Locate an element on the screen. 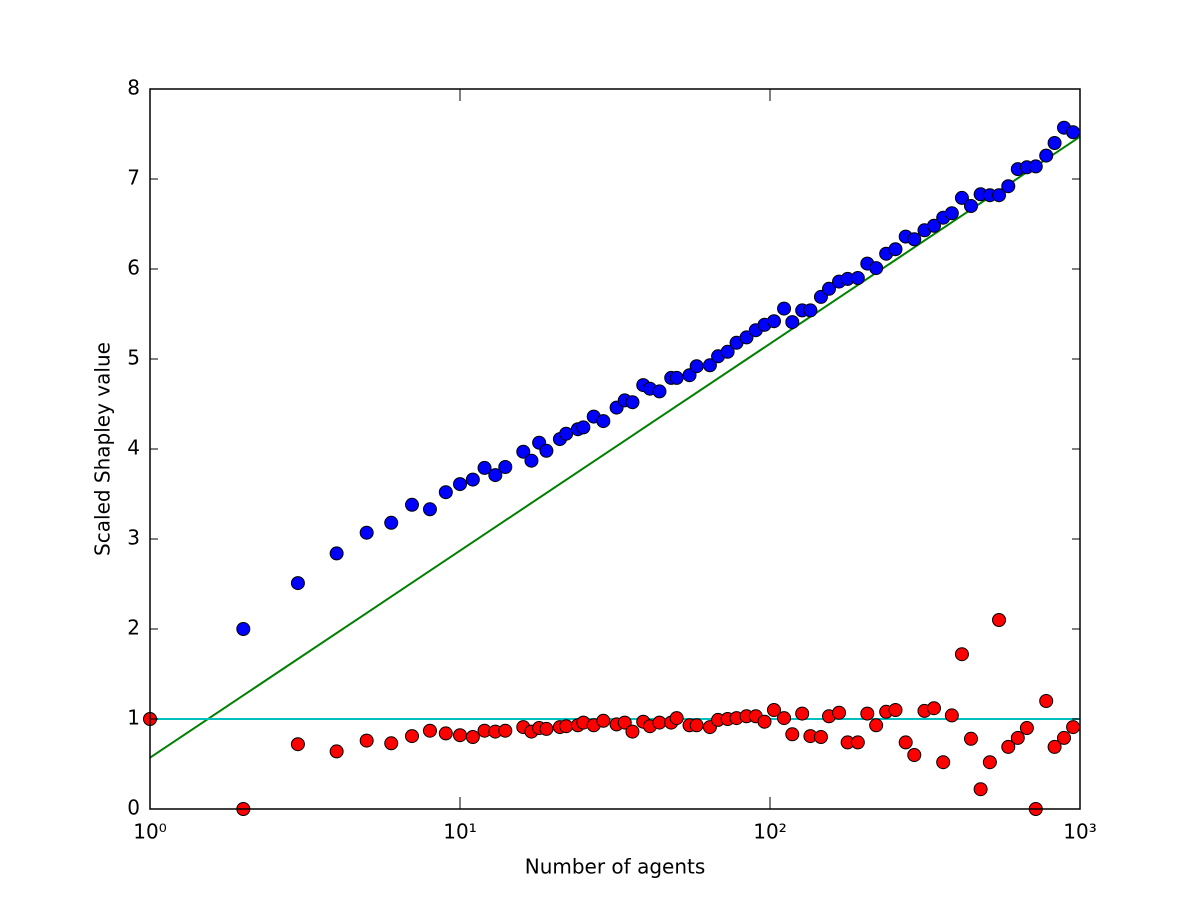 The image size is (1200, 900). y-tick-label: 8 is located at coordinates (133, 88).